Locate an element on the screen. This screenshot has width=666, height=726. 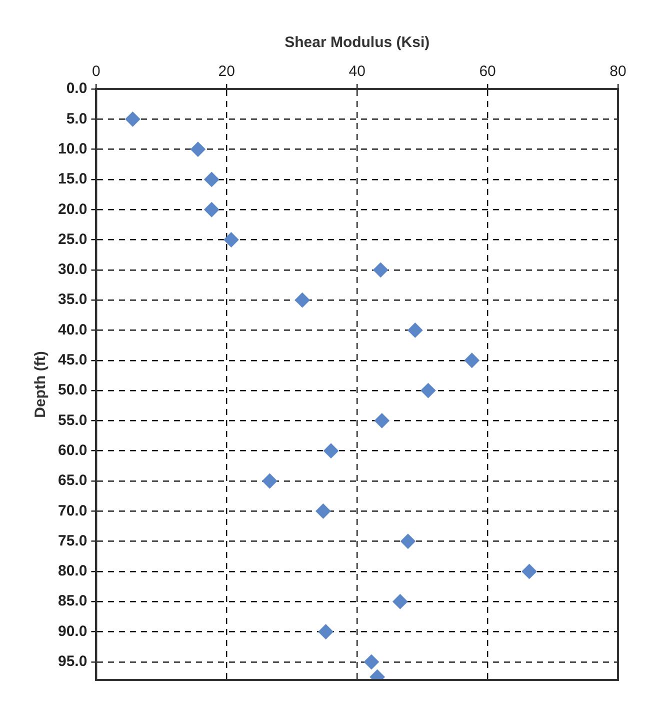
y-axis-title: Depth (ft) is located at coordinates (41, 384).